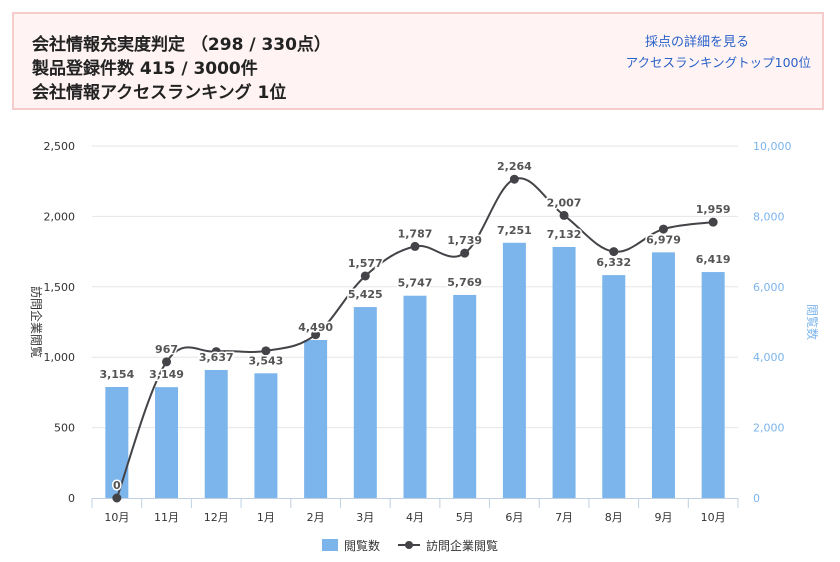  Describe the element at coordinates (614, 517) in the screenshot. I see `x-axis-category-label: 8月` at that location.